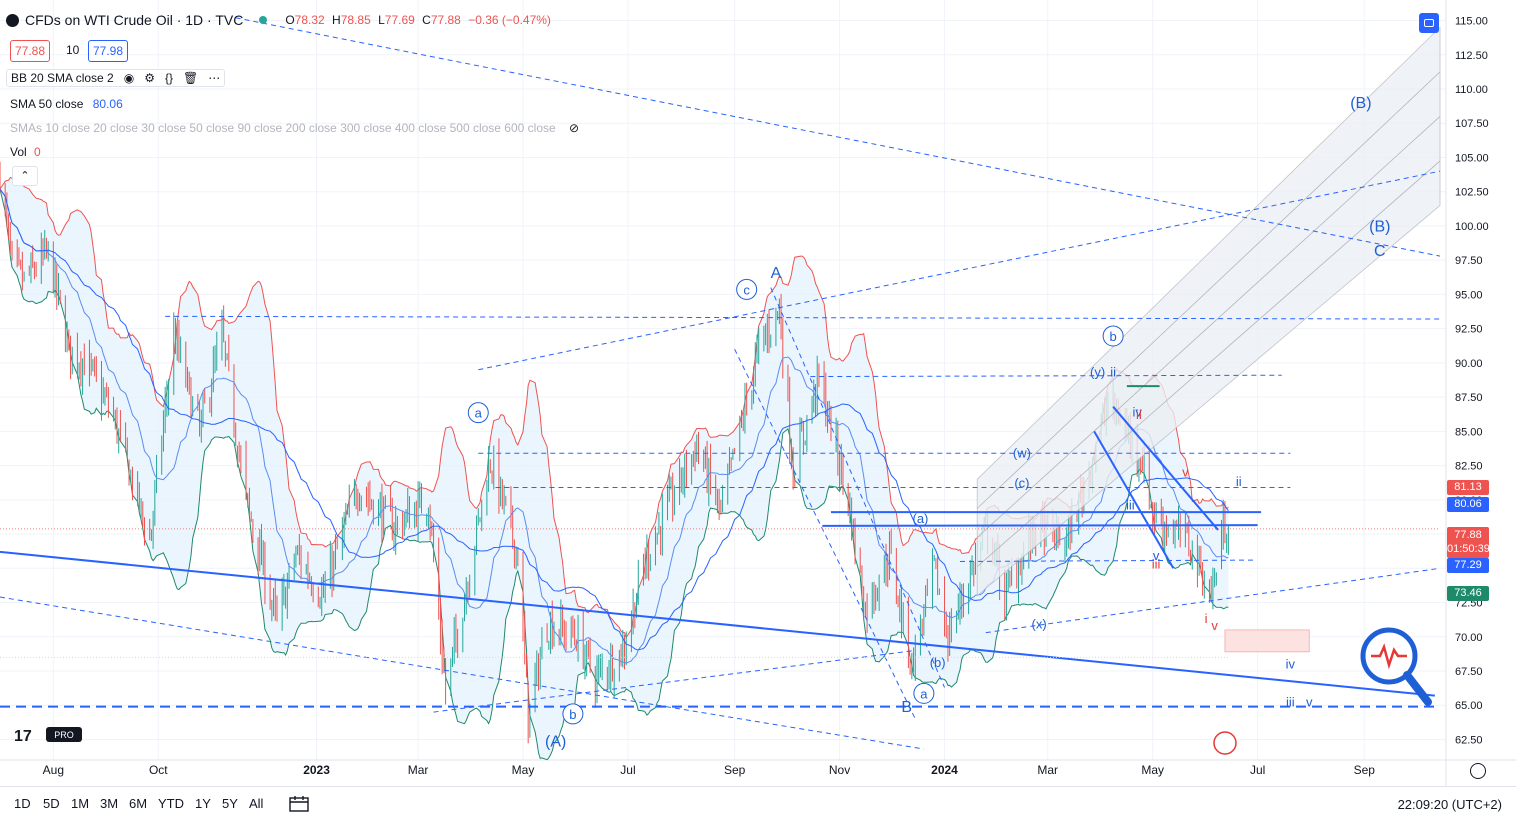 The height and width of the screenshot is (830, 1516). What do you see at coordinates (1472, 158) in the screenshot?
I see `price-tick-label: 105.00` at bounding box center [1472, 158].